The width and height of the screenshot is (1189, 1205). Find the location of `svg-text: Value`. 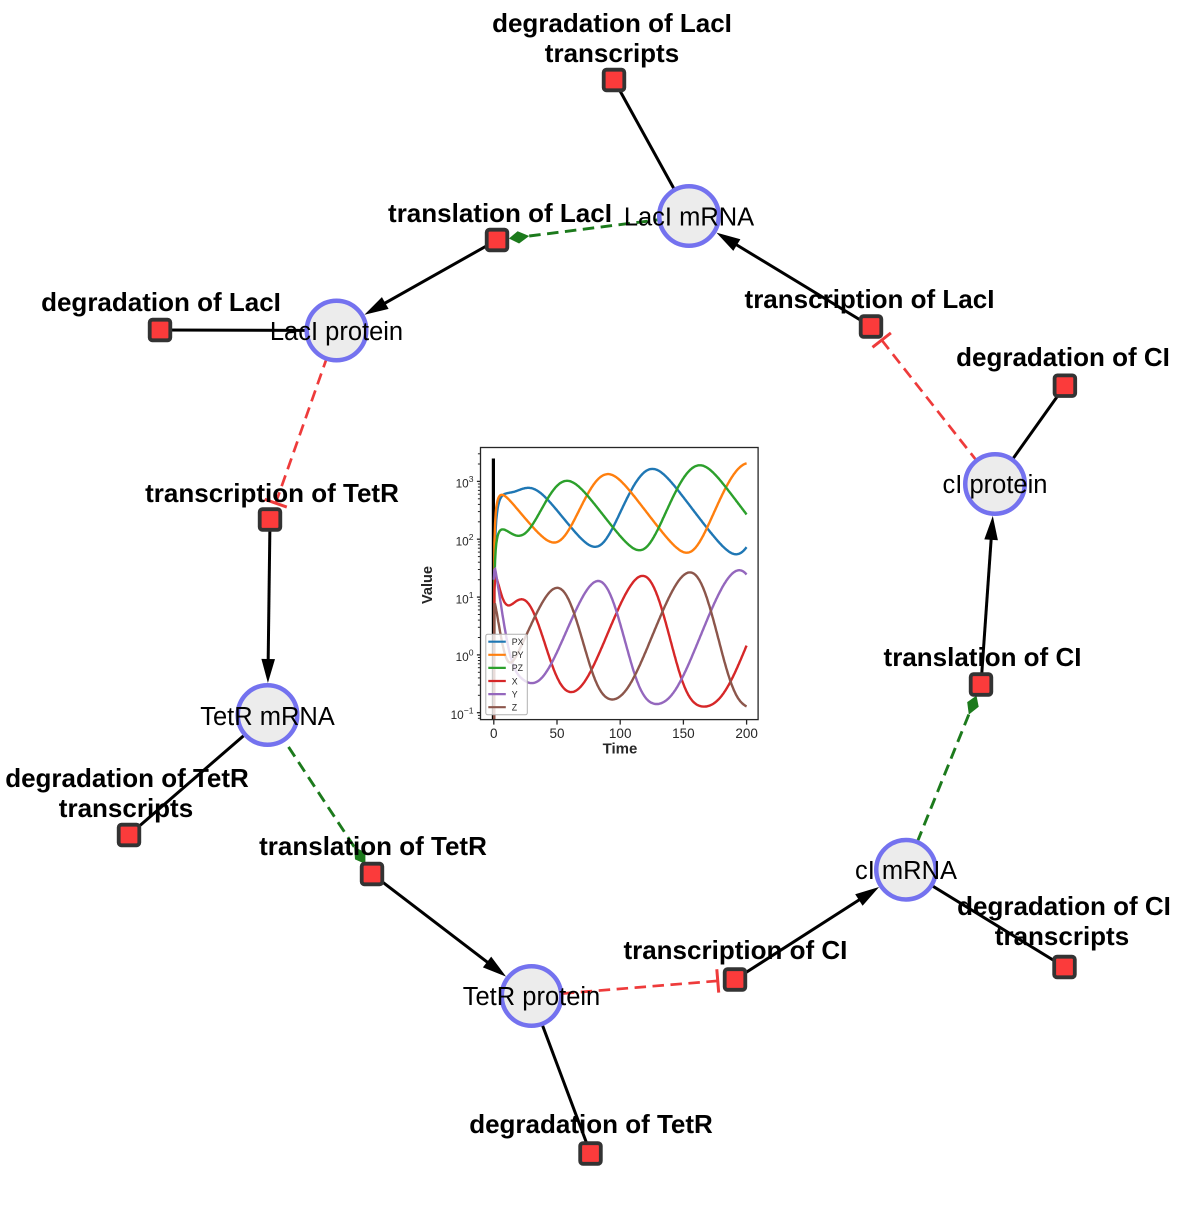

svg-text: Value is located at coordinates (428, 585).